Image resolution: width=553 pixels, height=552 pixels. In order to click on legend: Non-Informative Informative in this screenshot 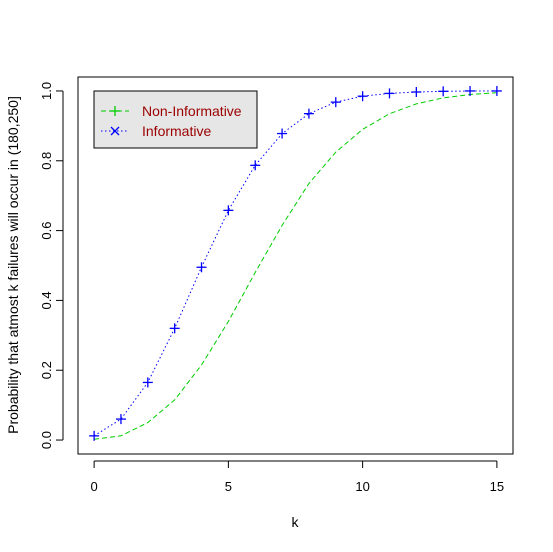, I will do `click(175, 119)`.